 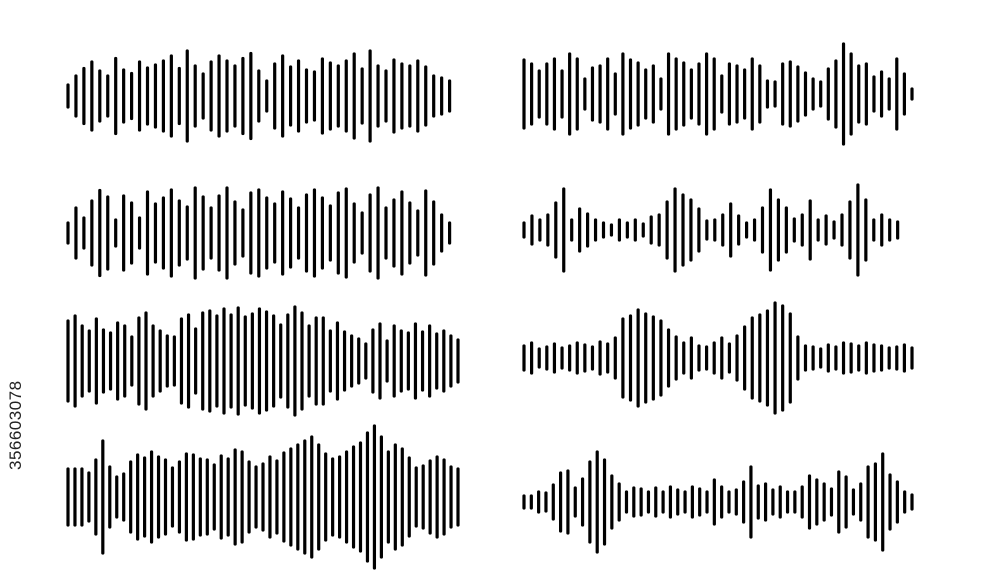 I want to click on image-id-watermark: 356603078, so click(x=16, y=425).